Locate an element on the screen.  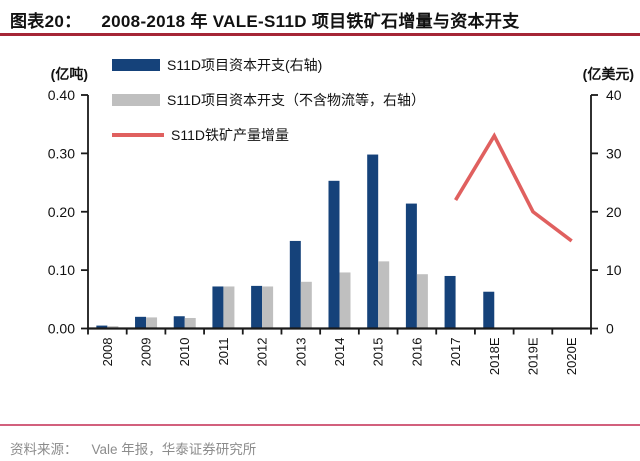
bar-2010-series1 is located at coordinates (190, 323).